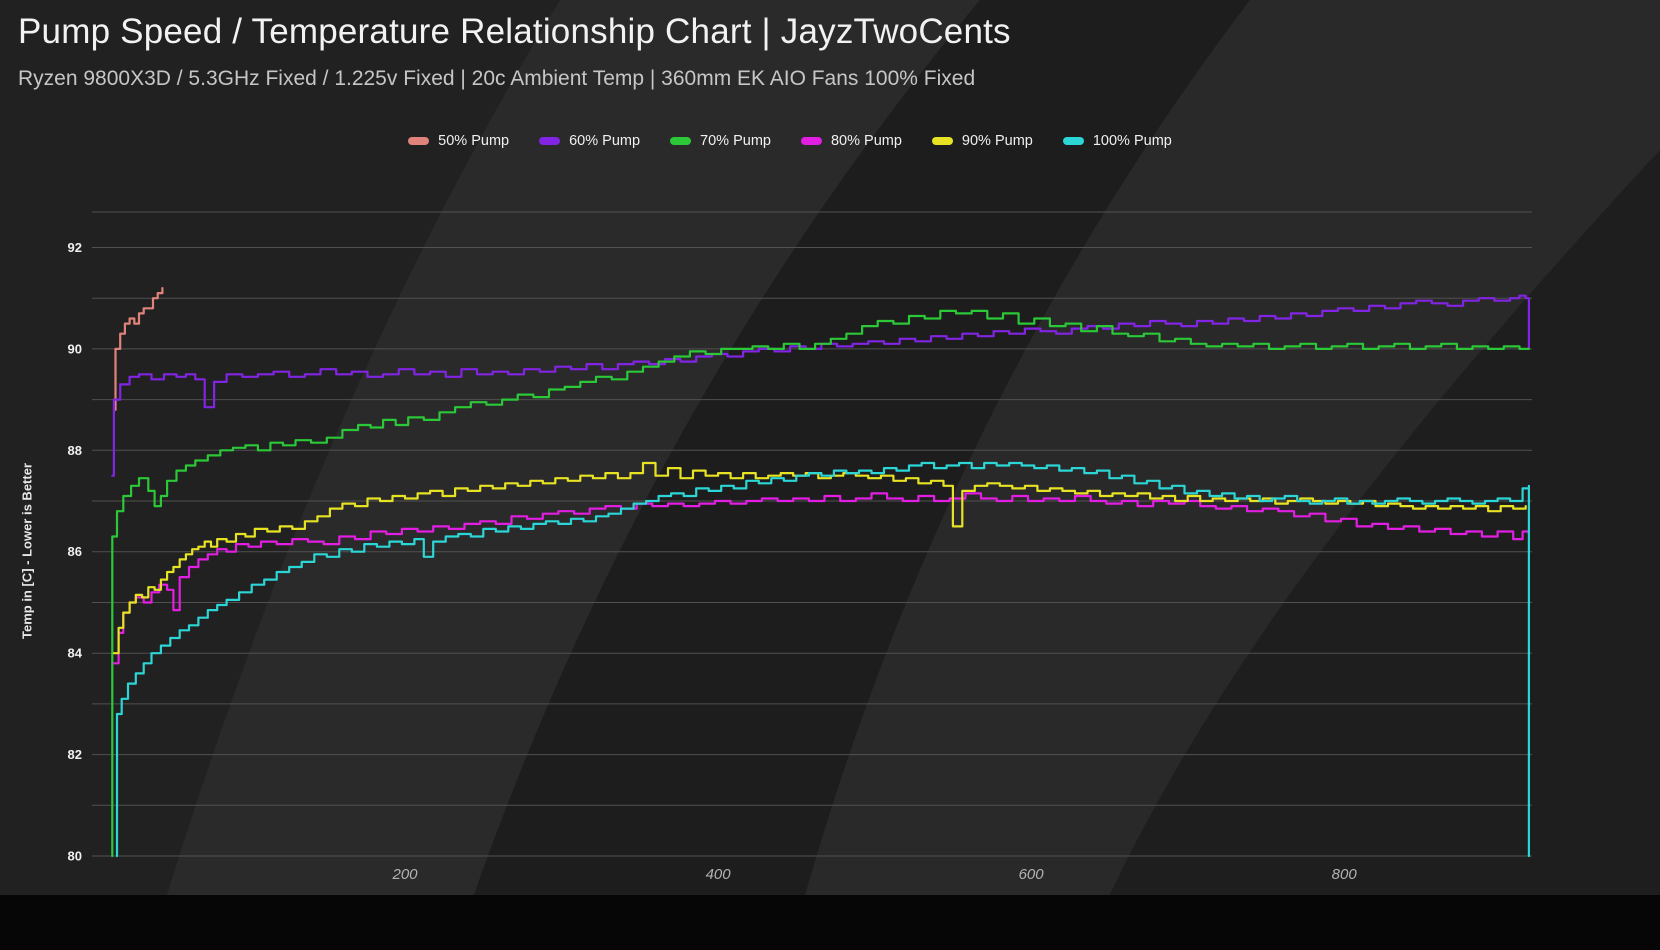 The height and width of the screenshot is (950, 1660). I want to click on legend-item-80-pump: 80% Pump, so click(851, 141).